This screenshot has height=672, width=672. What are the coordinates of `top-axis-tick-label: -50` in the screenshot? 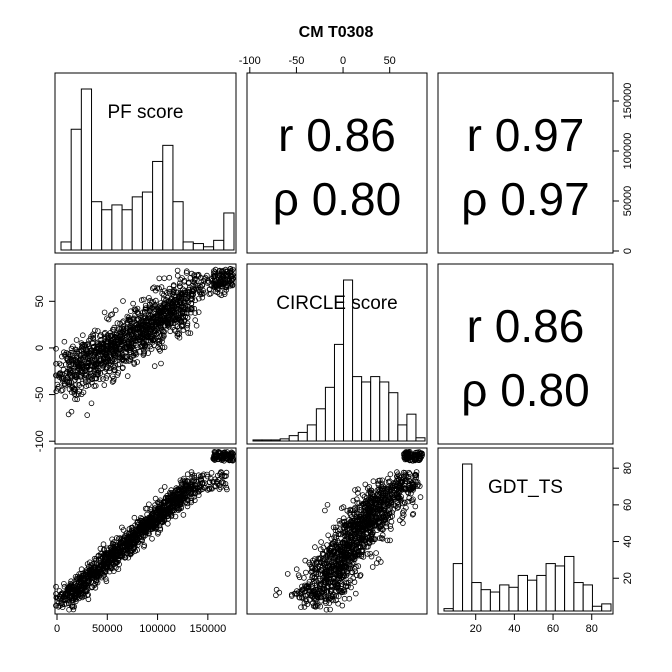 It's located at (296, 61).